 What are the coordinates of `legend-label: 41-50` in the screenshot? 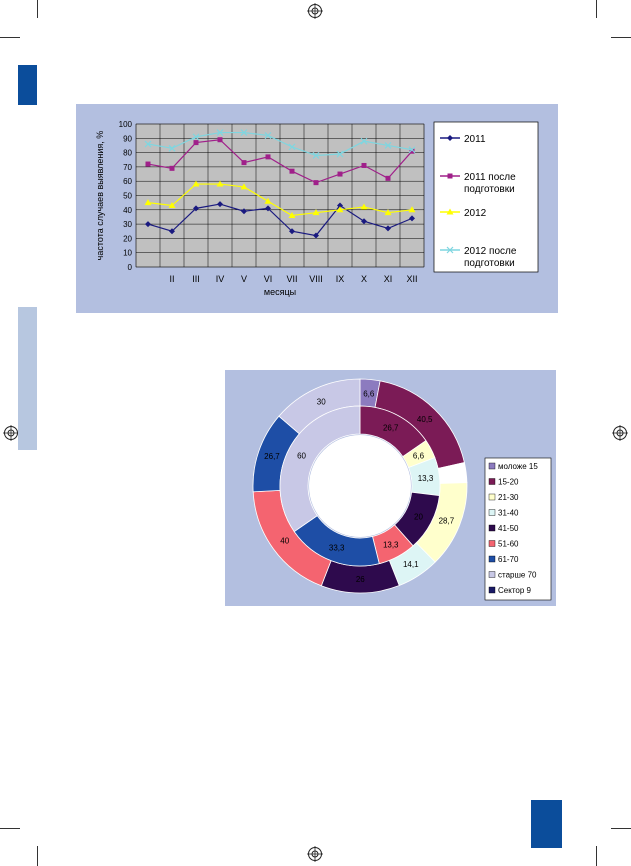 It's located at (508, 528).